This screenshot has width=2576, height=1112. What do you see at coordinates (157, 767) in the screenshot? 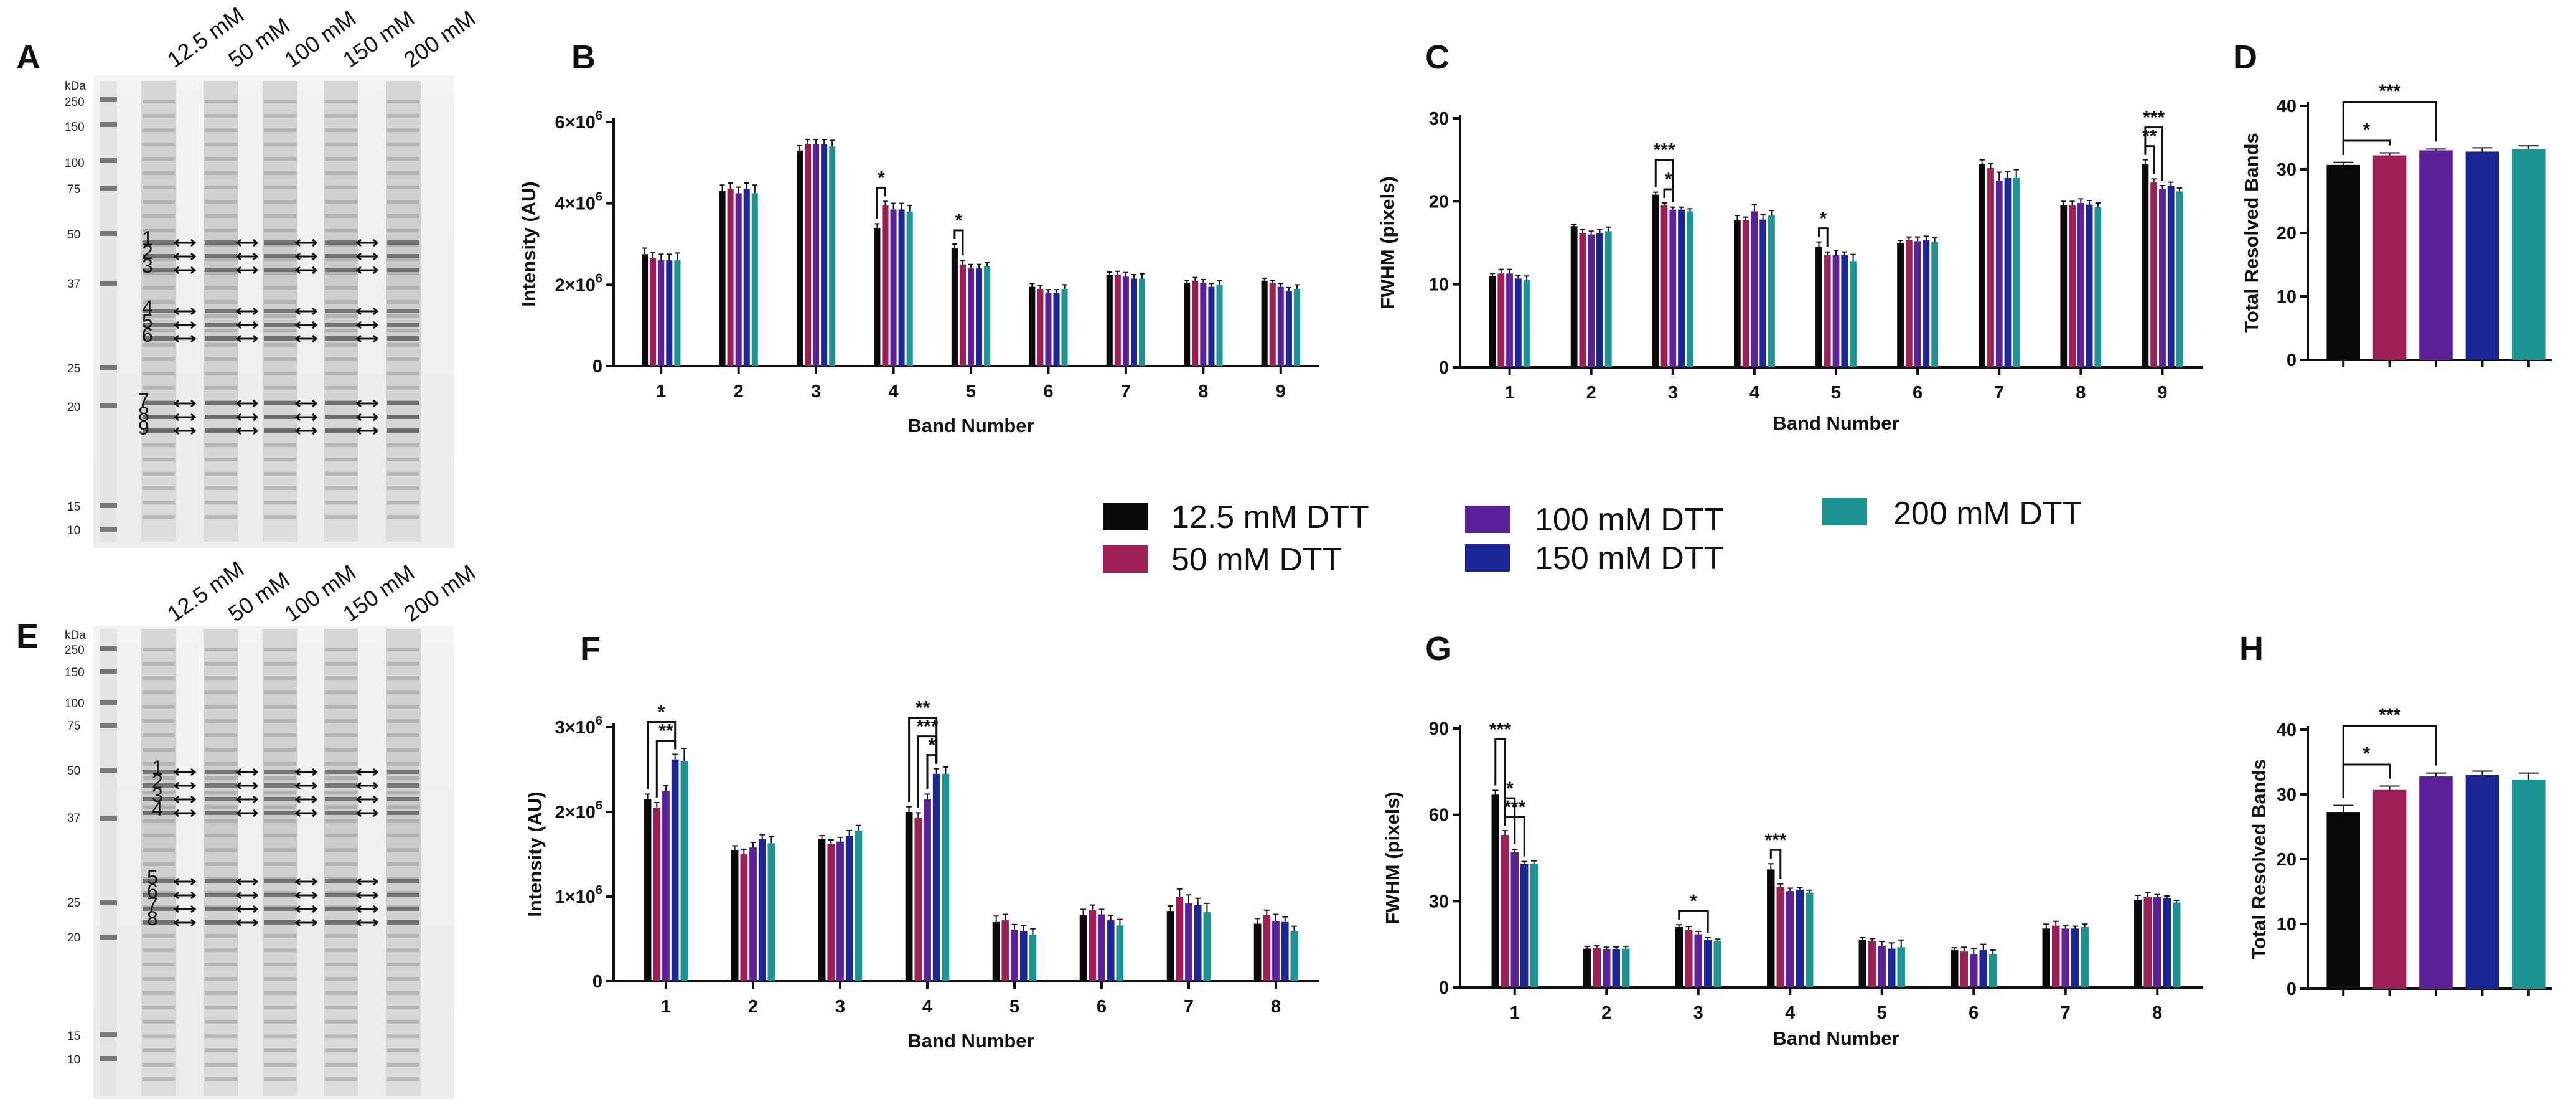
I see `band-number: 1` at bounding box center [157, 767].